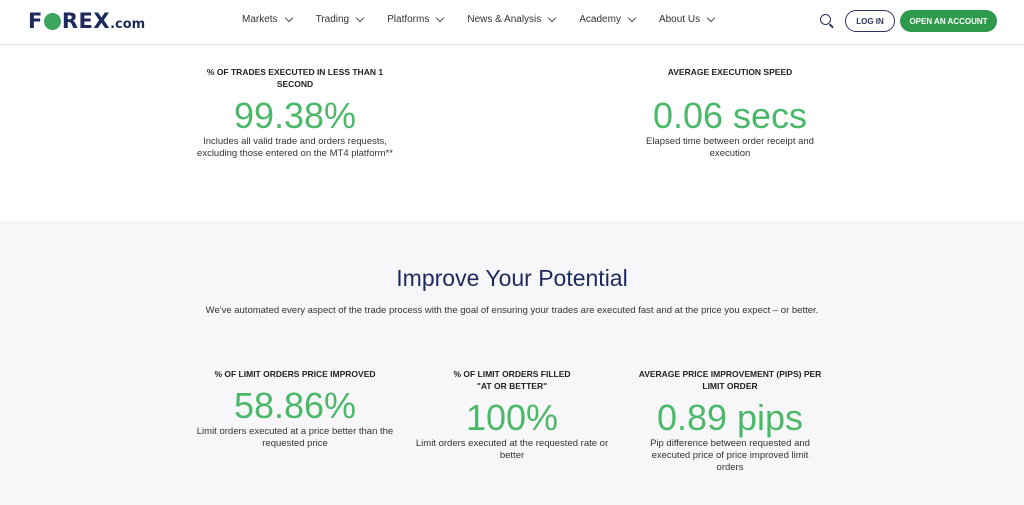 The image size is (1024, 505). I want to click on nav-platforms: Platforms, so click(416, 19).